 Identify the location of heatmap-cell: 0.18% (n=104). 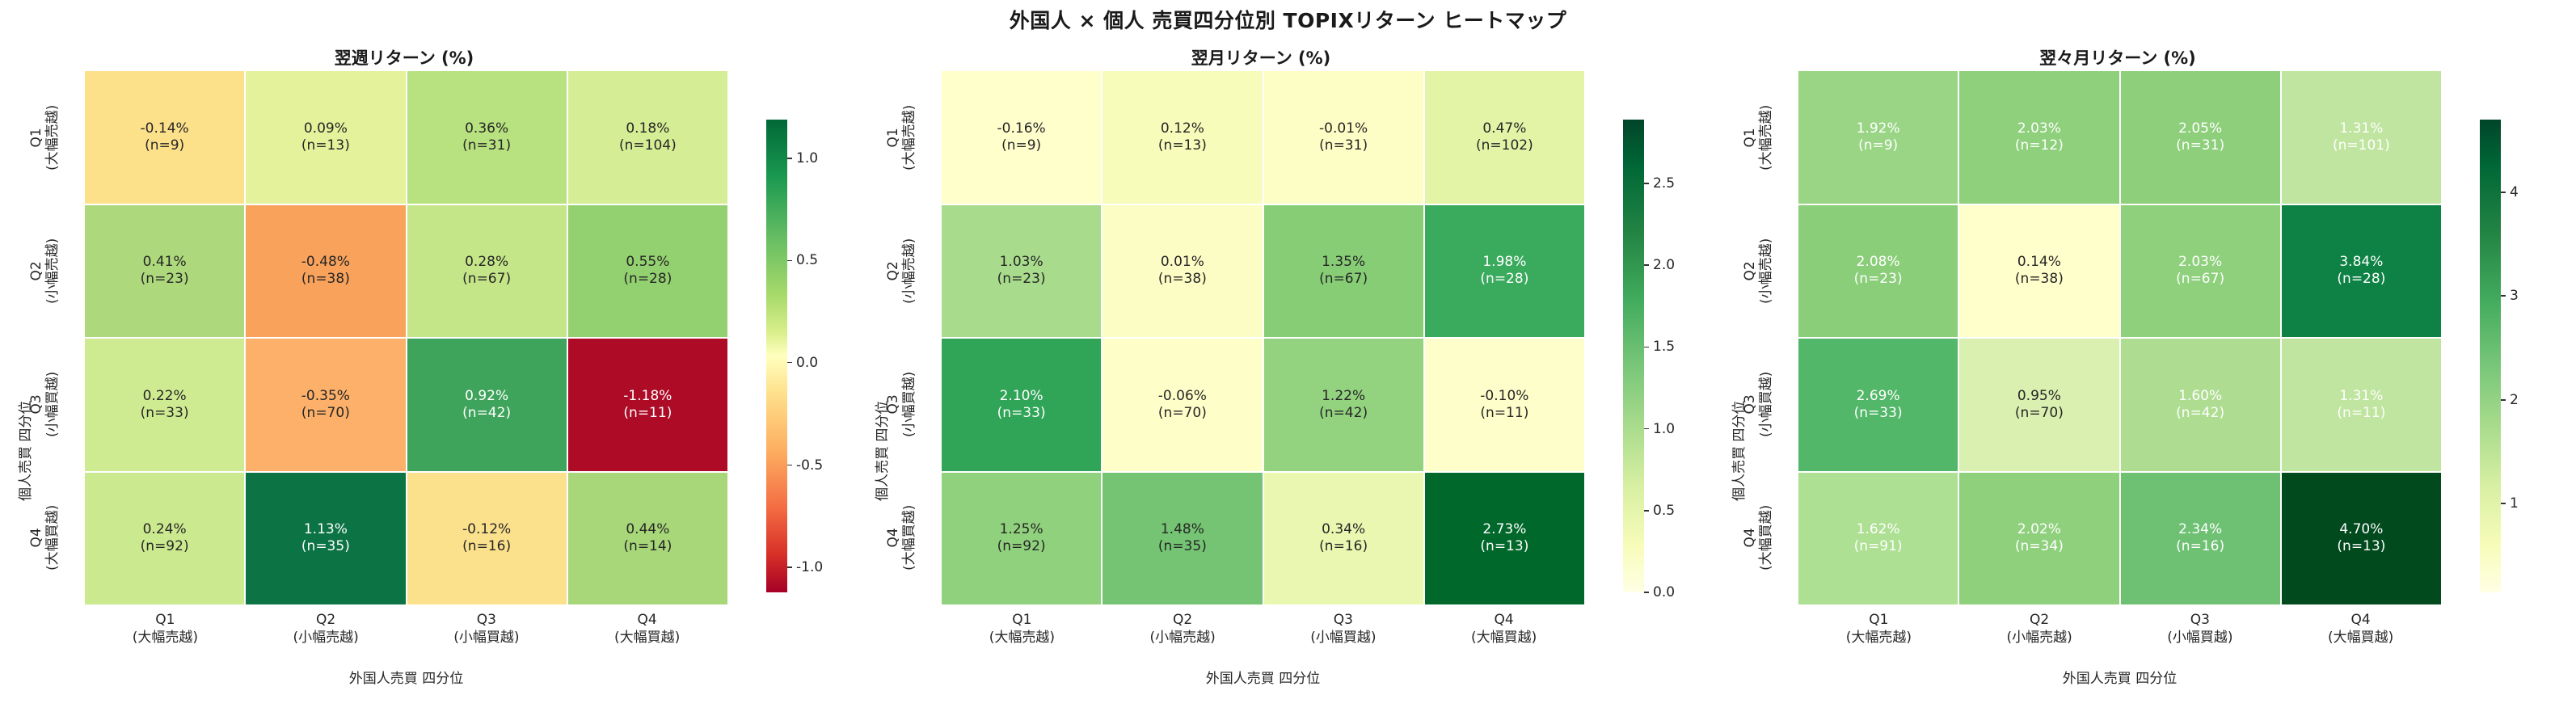
(647, 137).